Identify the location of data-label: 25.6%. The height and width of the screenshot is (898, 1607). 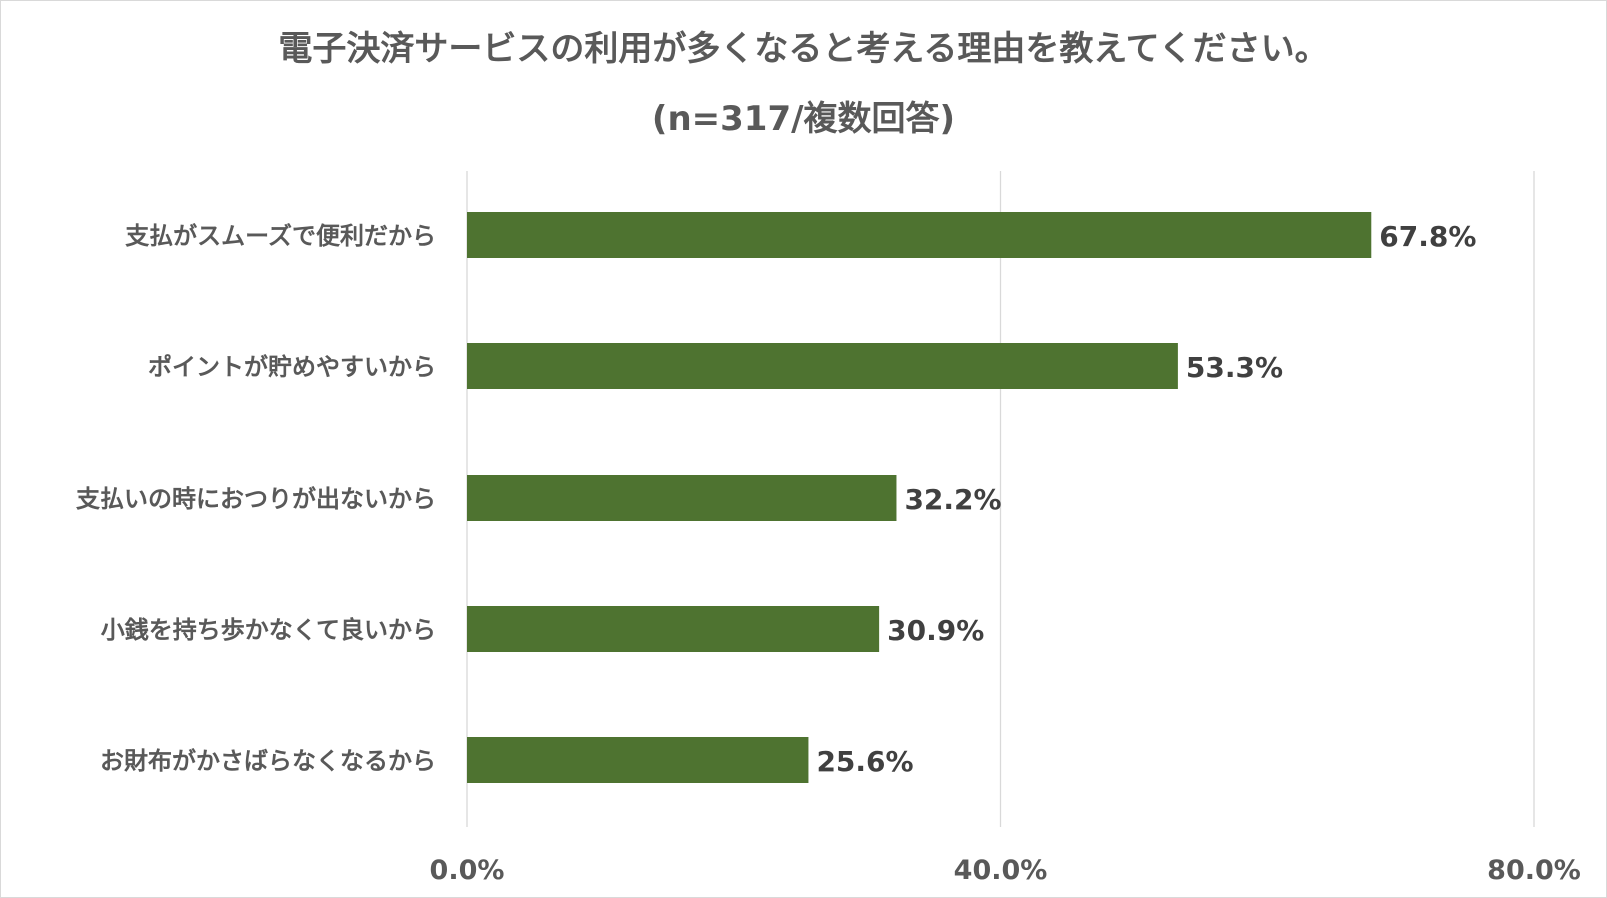
(864, 761).